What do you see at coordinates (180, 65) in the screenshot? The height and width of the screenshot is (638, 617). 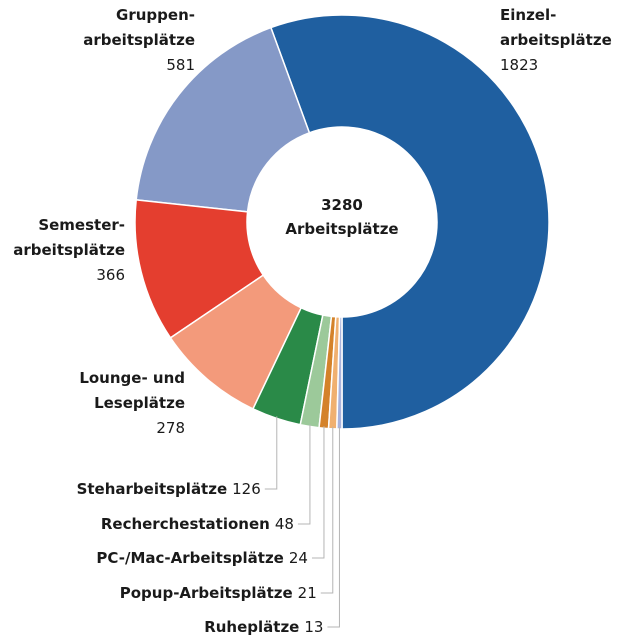 I see `slice-value: 581` at bounding box center [180, 65].